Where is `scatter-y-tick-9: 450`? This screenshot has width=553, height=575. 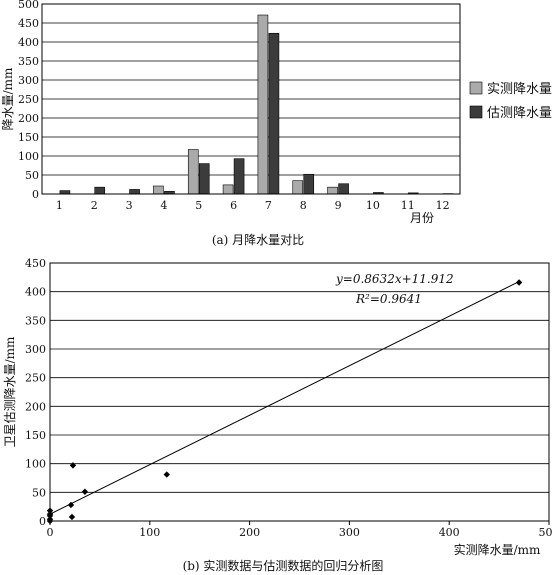
scatter-y-tick-9: 450 is located at coordinates (35, 263).